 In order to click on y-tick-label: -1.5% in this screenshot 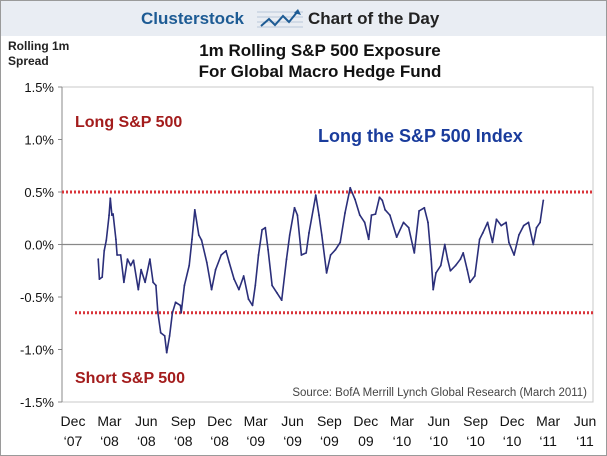, I will do `click(37, 402)`.